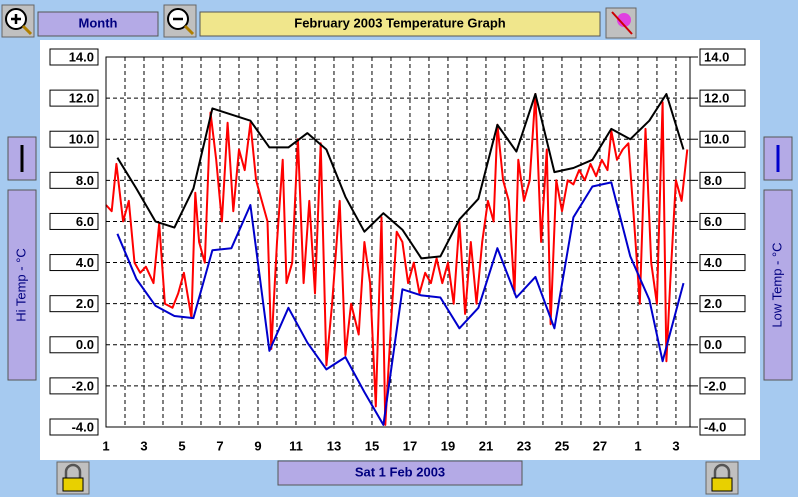  I want to click on x-tick-label: 19, so click(448, 445).